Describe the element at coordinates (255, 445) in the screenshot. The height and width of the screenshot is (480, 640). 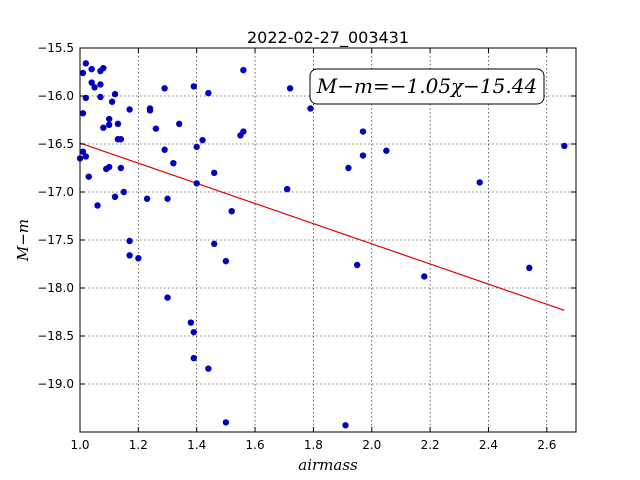
I see `x-tick-label: 1.6` at that location.